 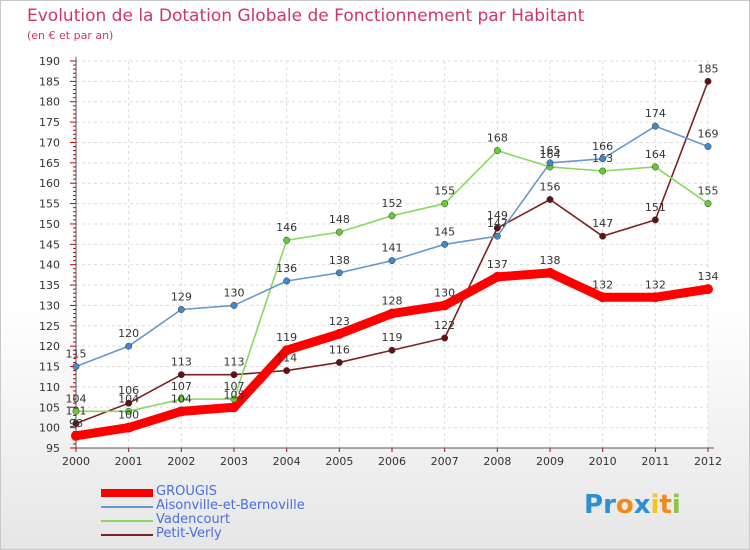 What do you see at coordinates (708, 134) in the screenshot?
I see `data-label: 169` at bounding box center [708, 134].